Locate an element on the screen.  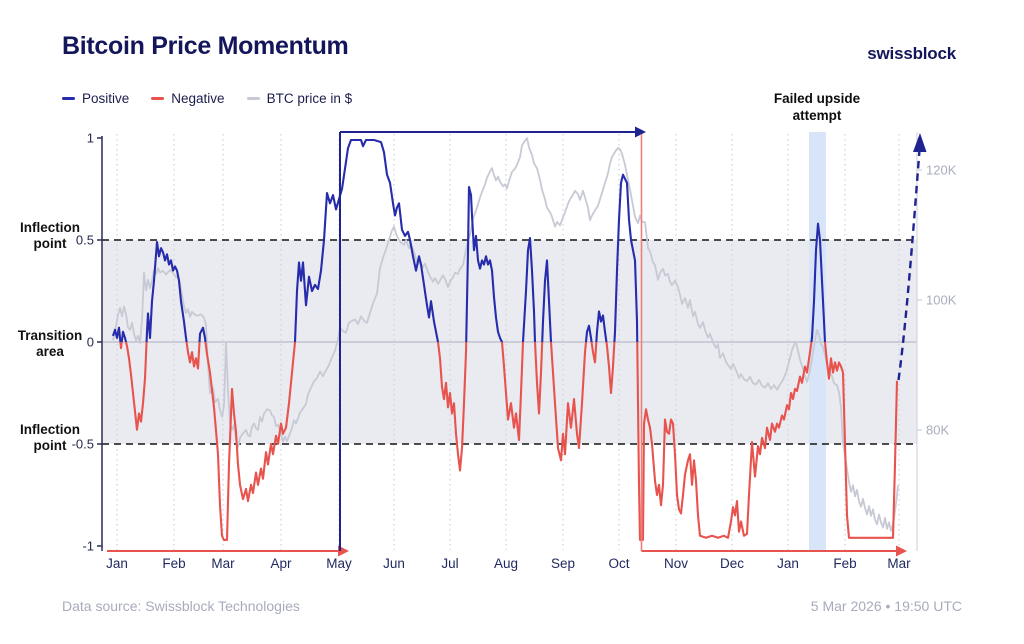
transition-area-label: Transition area is located at coordinates (50, 343).